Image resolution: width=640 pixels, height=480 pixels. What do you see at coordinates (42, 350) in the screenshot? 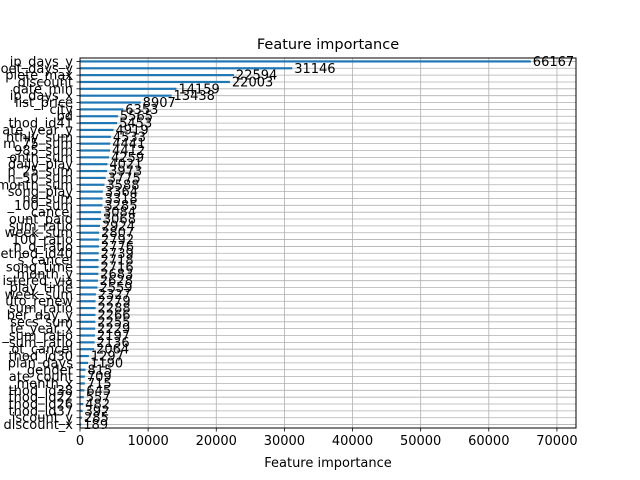
I see `feature-label-42: ot_cancel` at bounding box center [42, 350].